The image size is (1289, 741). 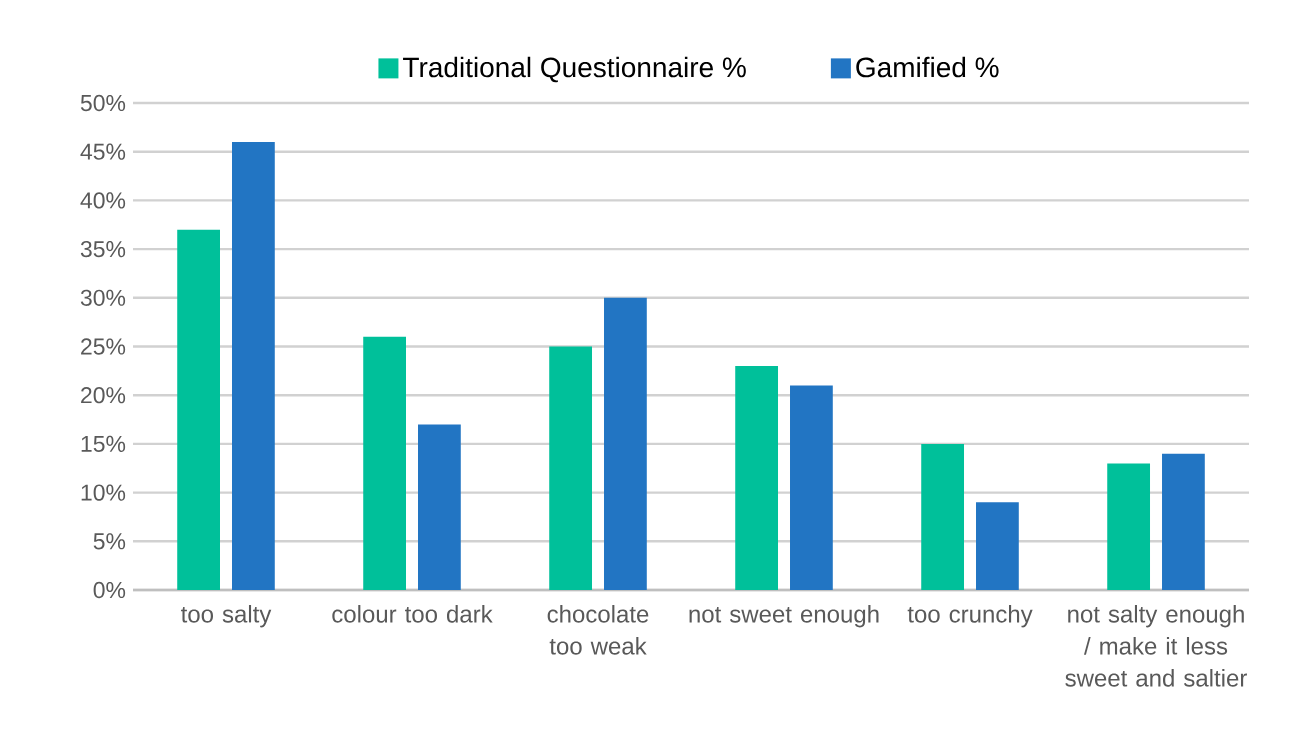 What do you see at coordinates (103, 103) in the screenshot?
I see `y-tick-label: 50%` at bounding box center [103, 103].